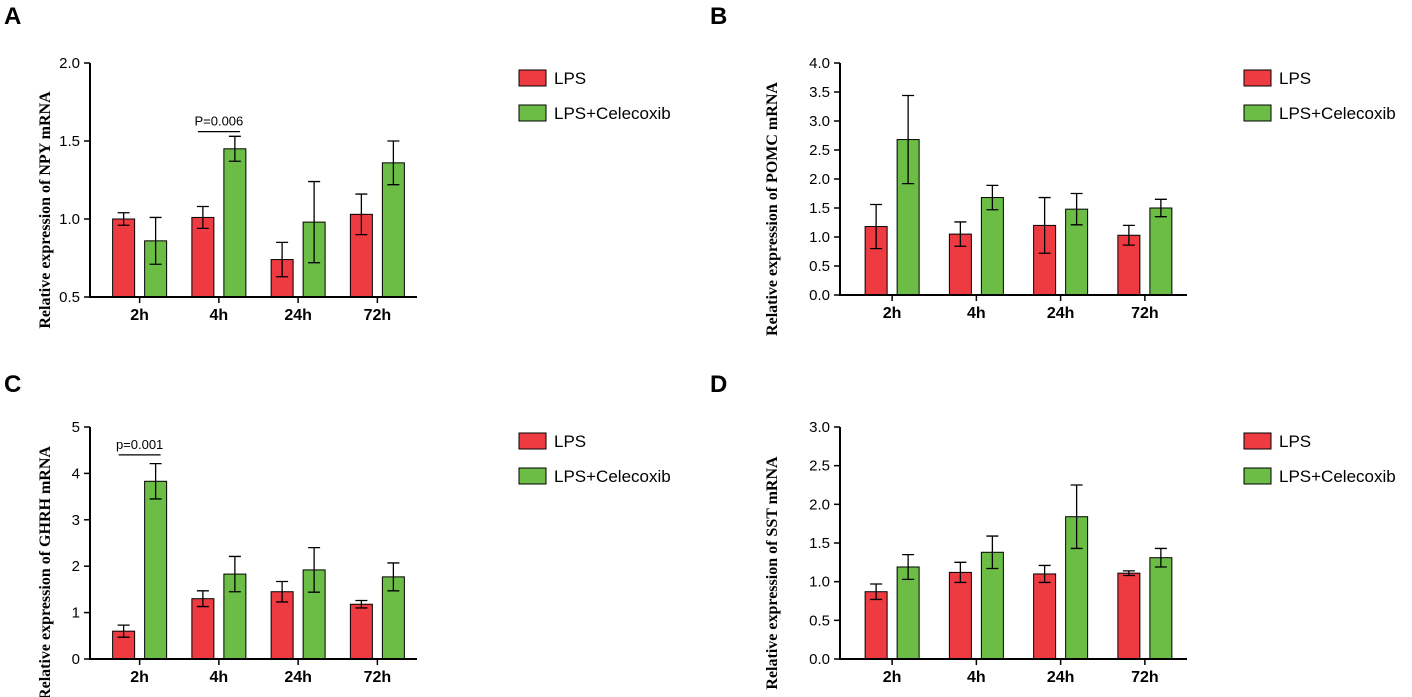 Image resolution: width=1412 pixels, height=697 pixels. I want to click on panel-b-legend-label-lps-celecoxib: LPS+Celecoxib, so click(1337, 113).